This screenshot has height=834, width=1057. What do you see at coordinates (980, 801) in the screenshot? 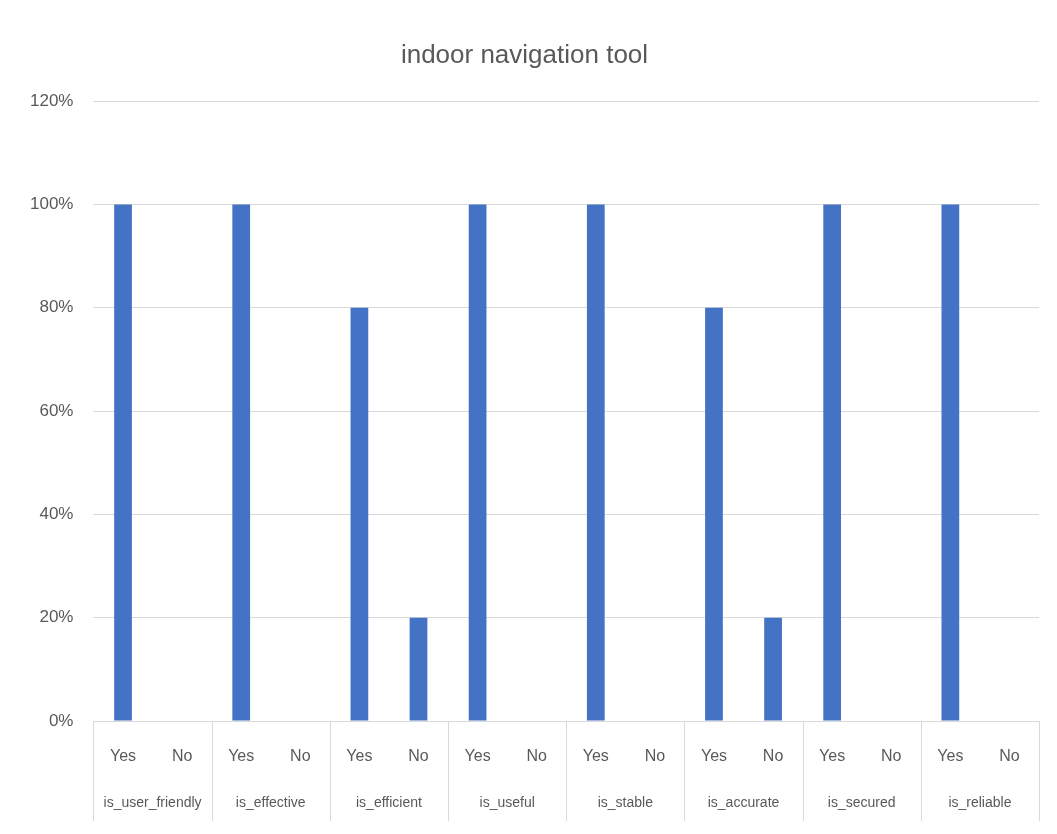
I see `x-tick-label: is_reliable` at bounding box center [980, 801].